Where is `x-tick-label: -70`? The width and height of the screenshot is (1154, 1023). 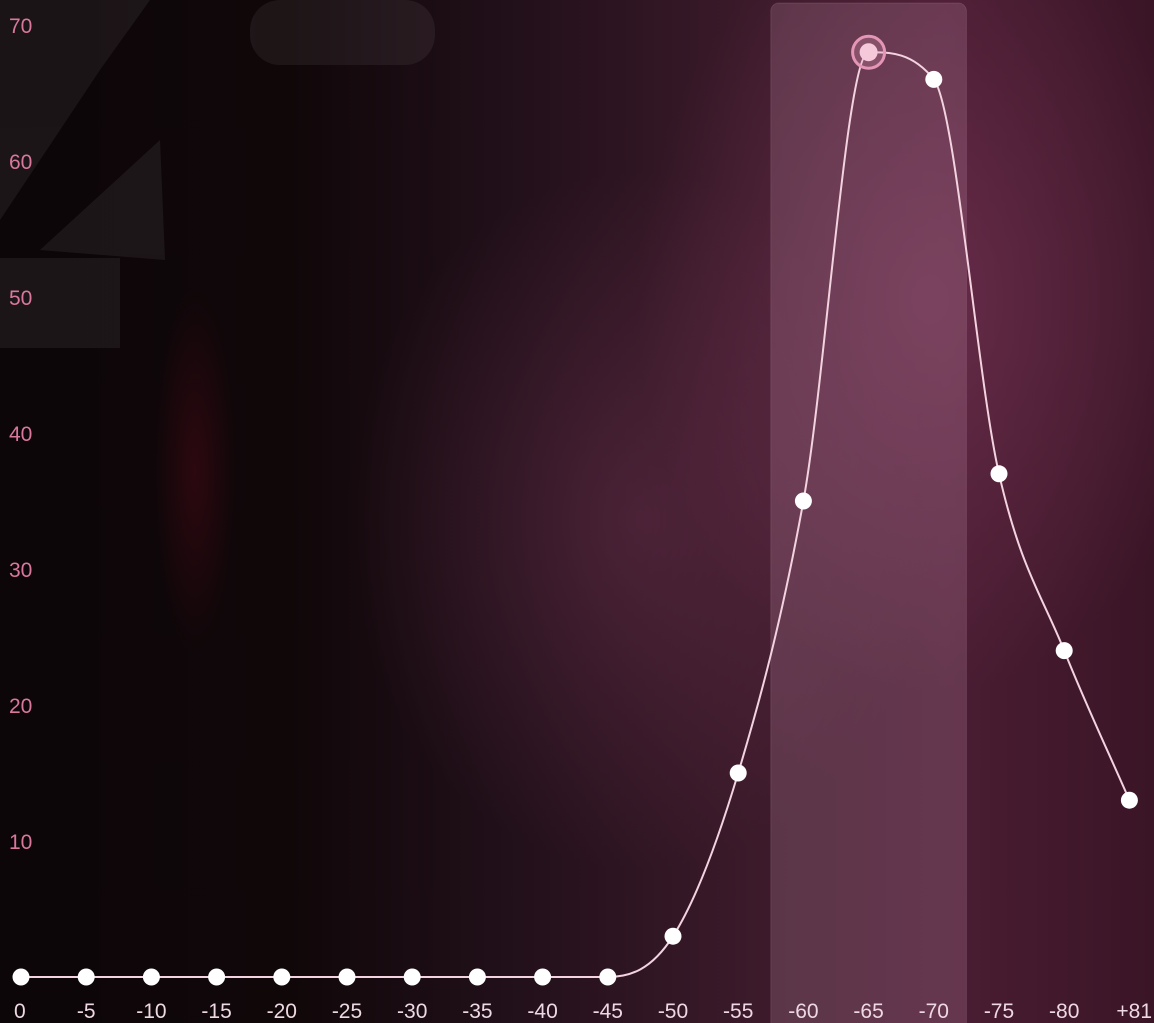 x-tick-label: -70 is located at coordinates (934, 1011).